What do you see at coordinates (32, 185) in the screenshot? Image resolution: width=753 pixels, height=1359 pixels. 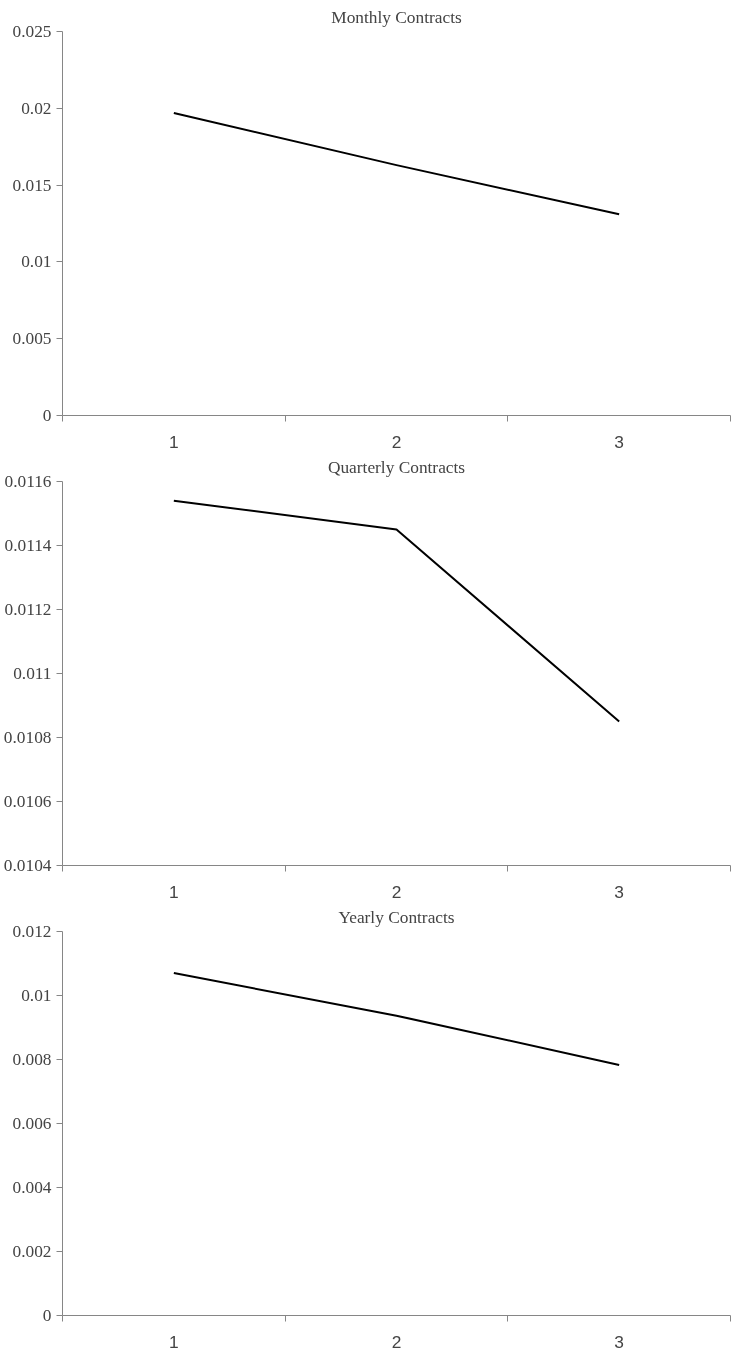 I see `y-tick-label: 0.015` at bounding box center [32, 185].